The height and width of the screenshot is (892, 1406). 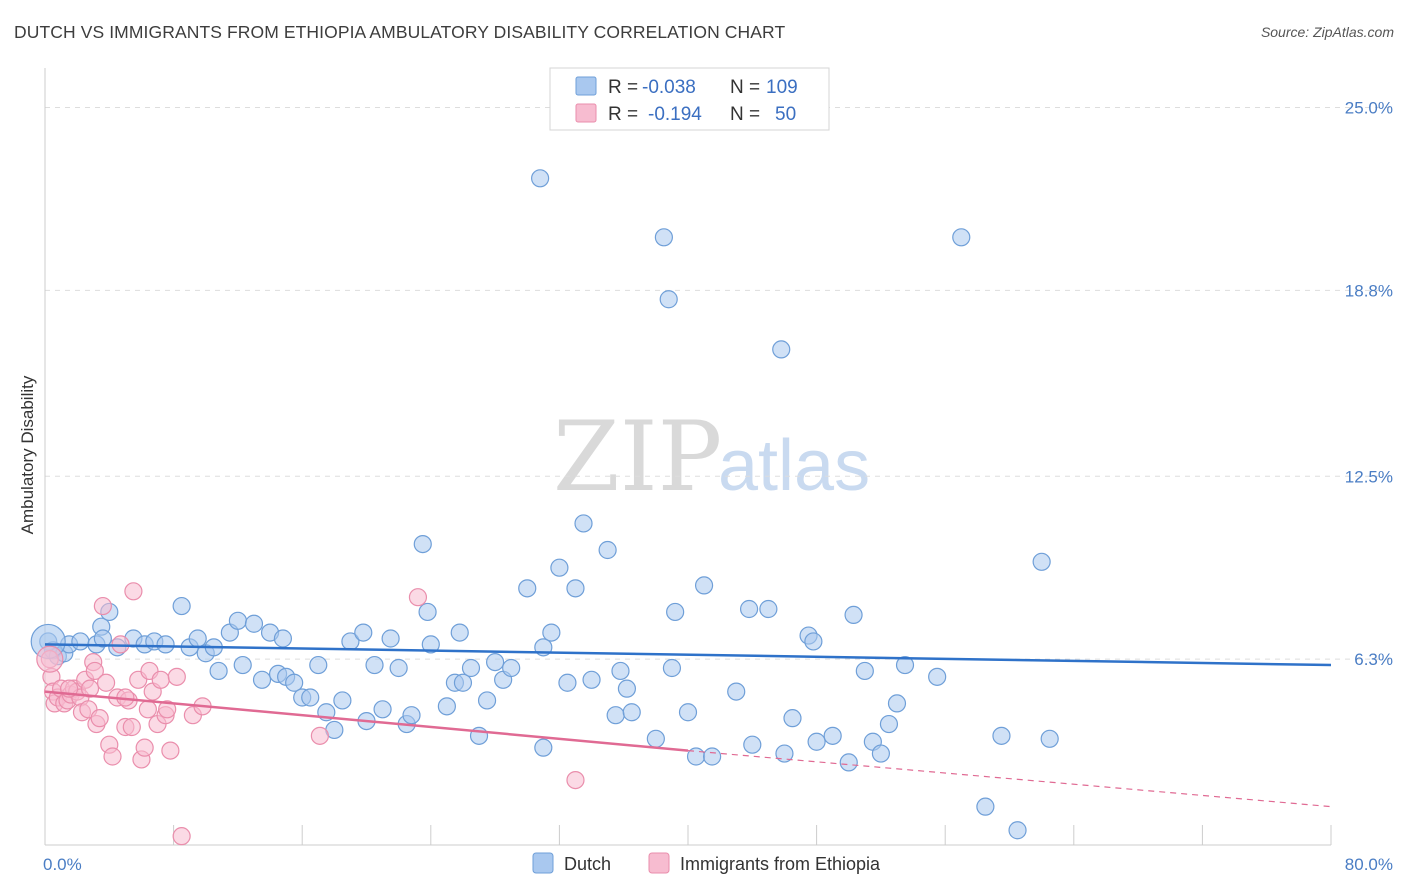 What do you see at coordinates (366, 721) in the screenshot?
I see `ethiopia-trendline` at bounding box center [366, 721].